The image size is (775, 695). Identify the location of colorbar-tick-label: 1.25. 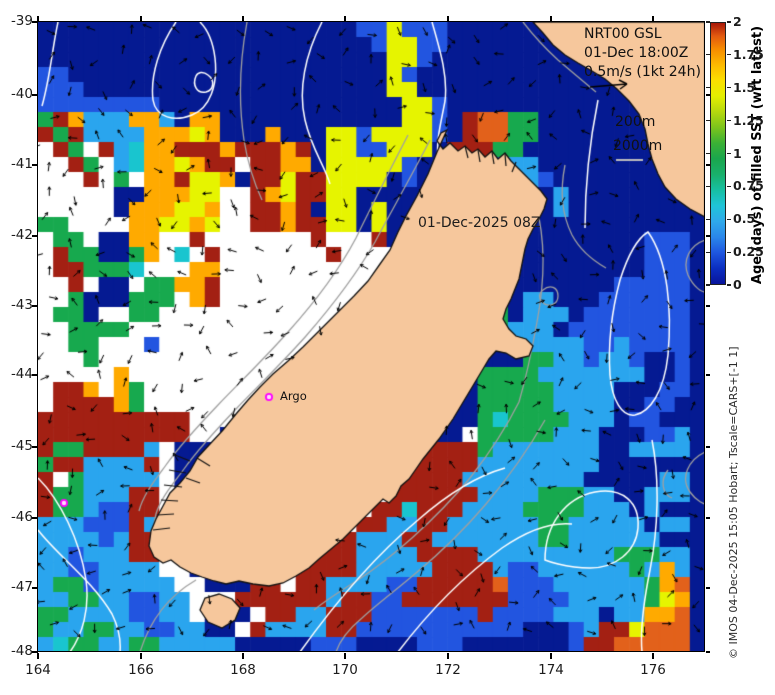
(748, 120).